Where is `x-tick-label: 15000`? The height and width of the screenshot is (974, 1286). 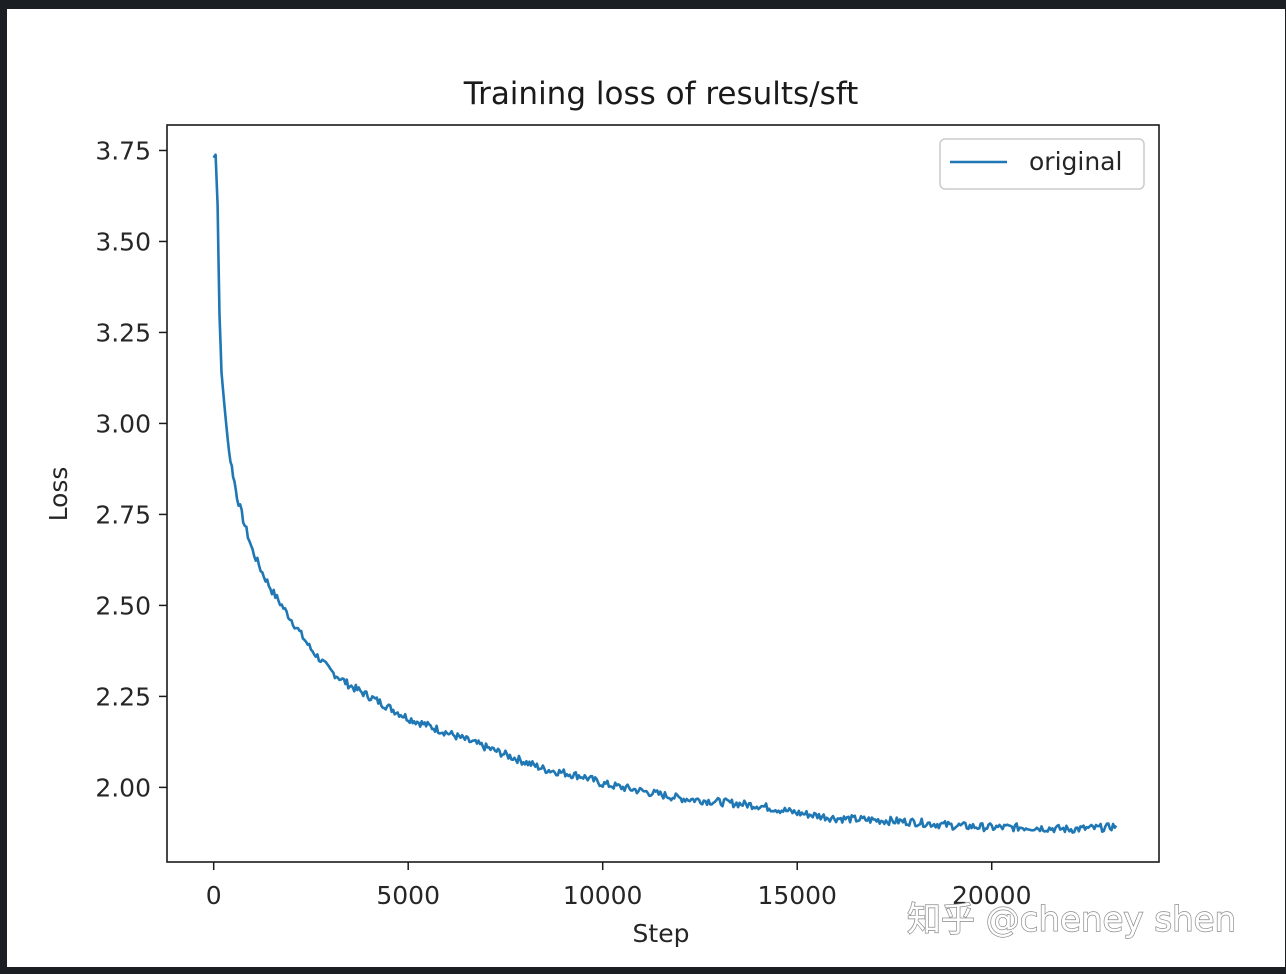
x-tick-label: 15000 is located at coordinates (797, 895).